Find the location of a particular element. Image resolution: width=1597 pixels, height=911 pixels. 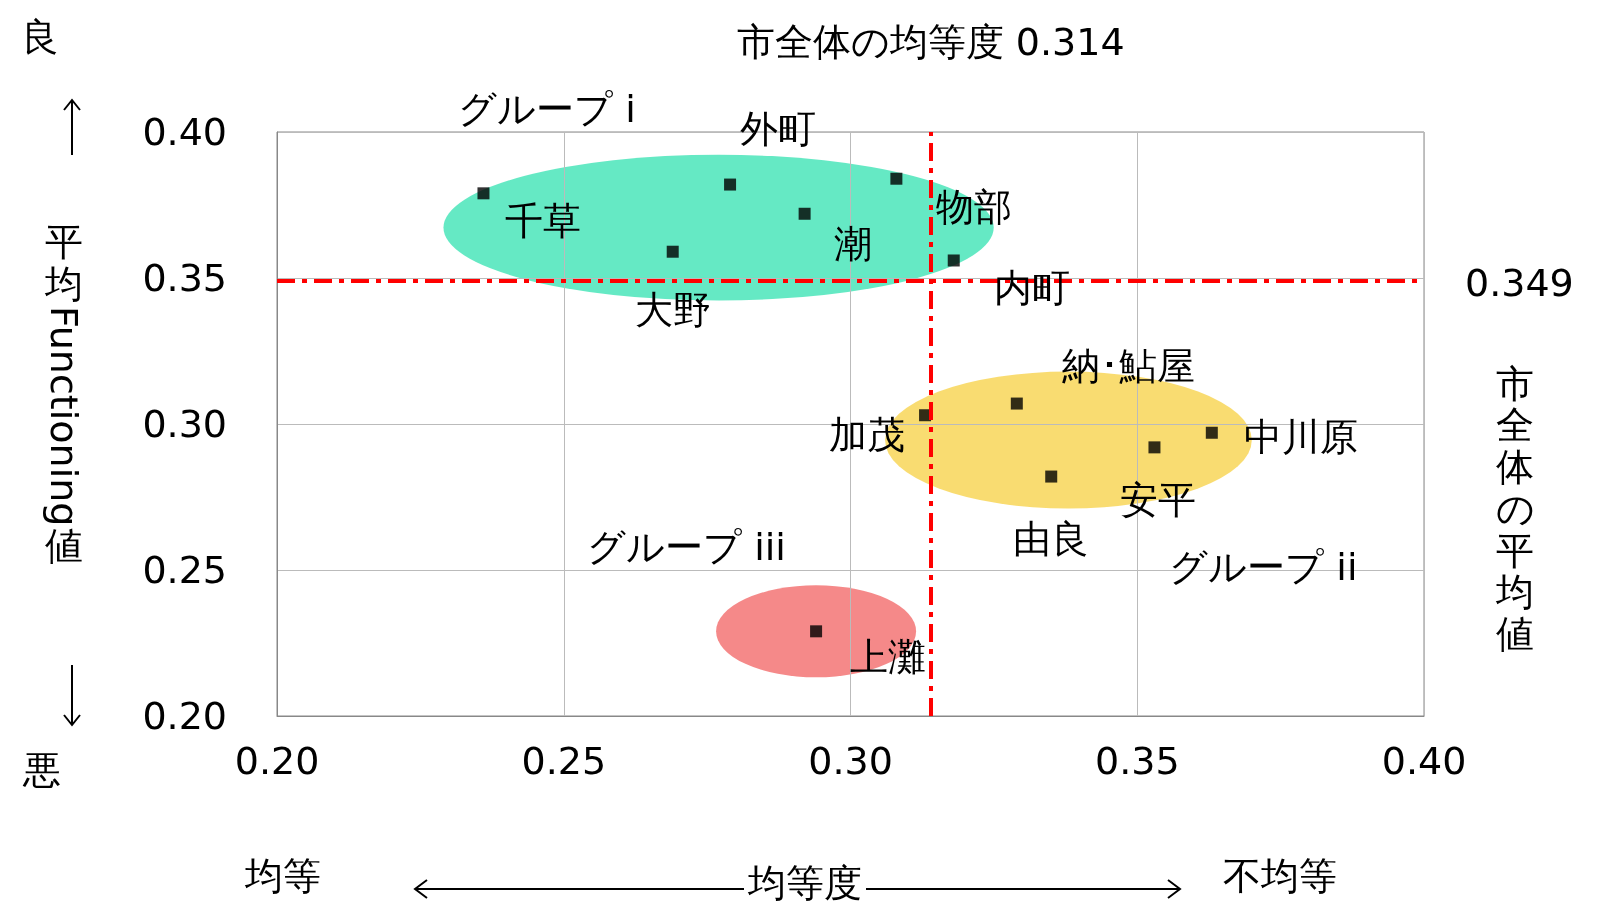

annotation: 潮 is located at coordinates (852, 243).